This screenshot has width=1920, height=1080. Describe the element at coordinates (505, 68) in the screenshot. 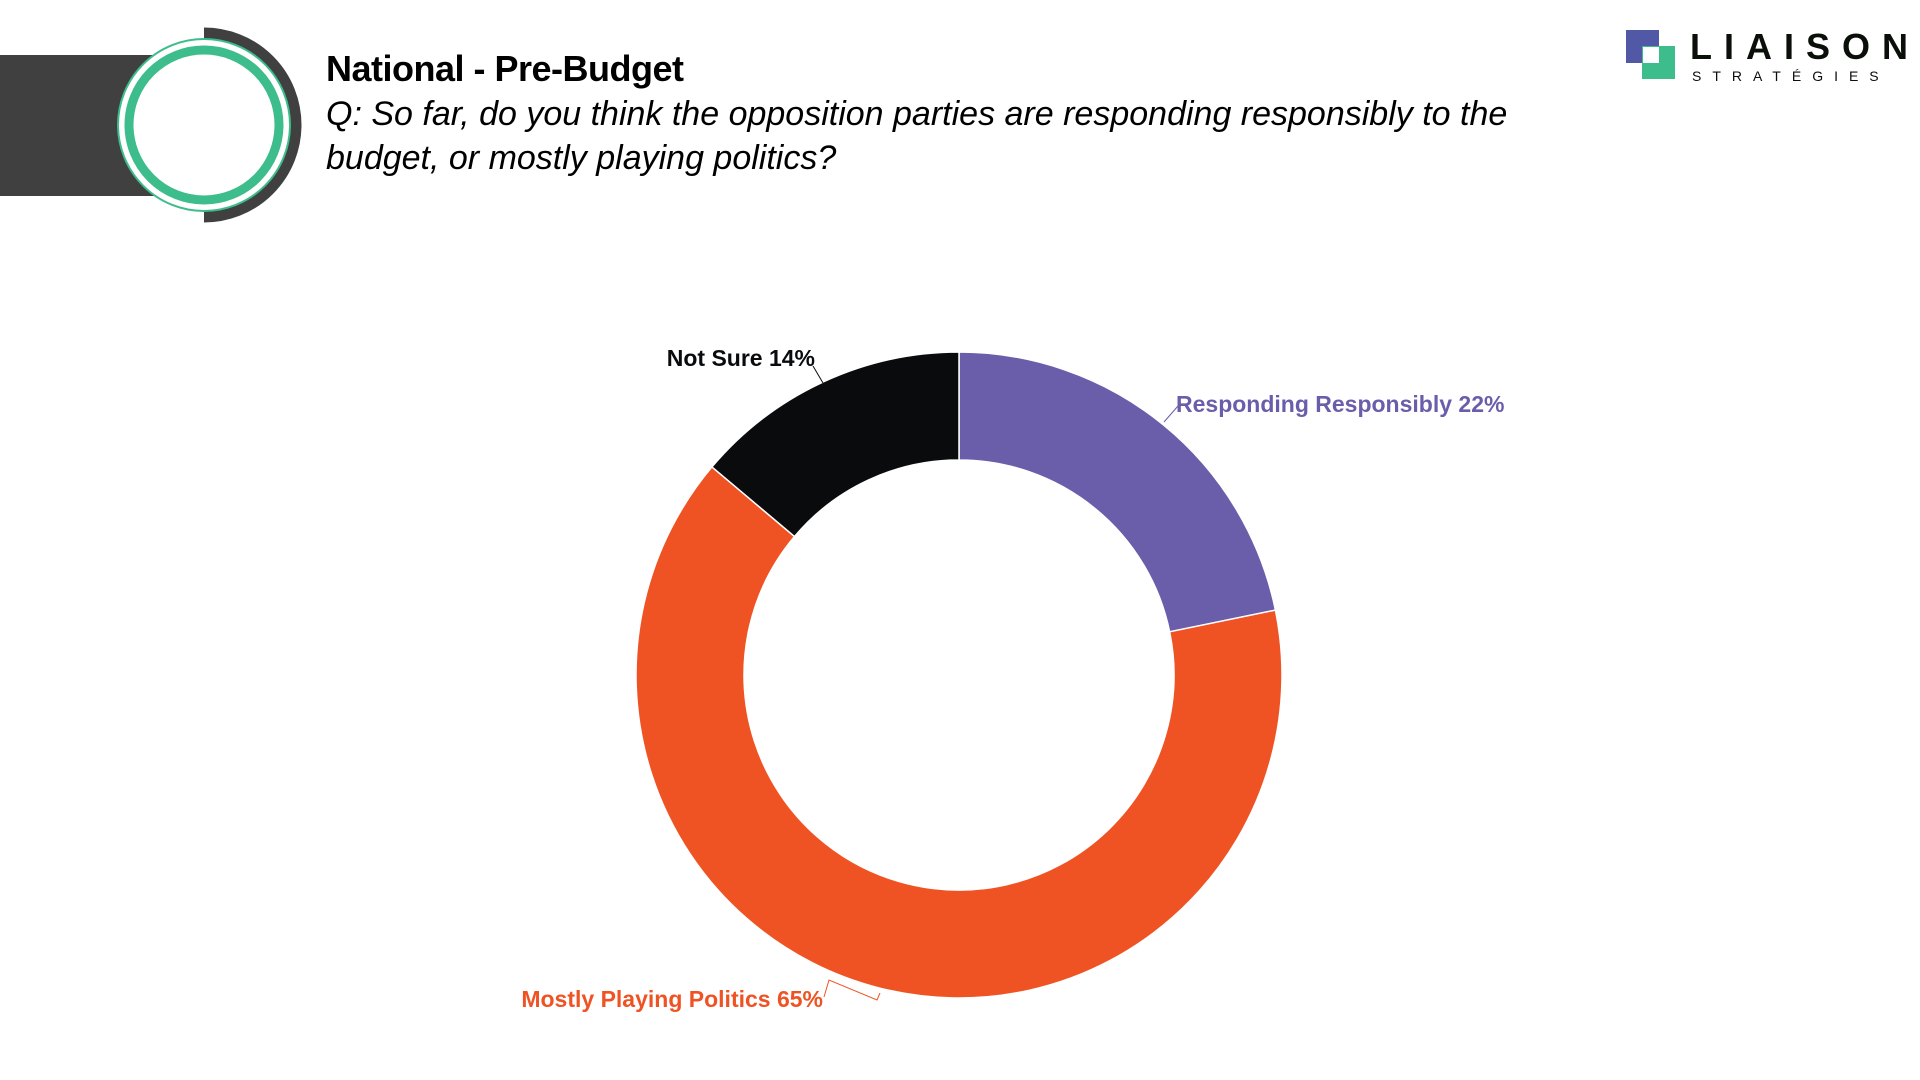

I see `page-title: National - Pre-Budget` at that location.